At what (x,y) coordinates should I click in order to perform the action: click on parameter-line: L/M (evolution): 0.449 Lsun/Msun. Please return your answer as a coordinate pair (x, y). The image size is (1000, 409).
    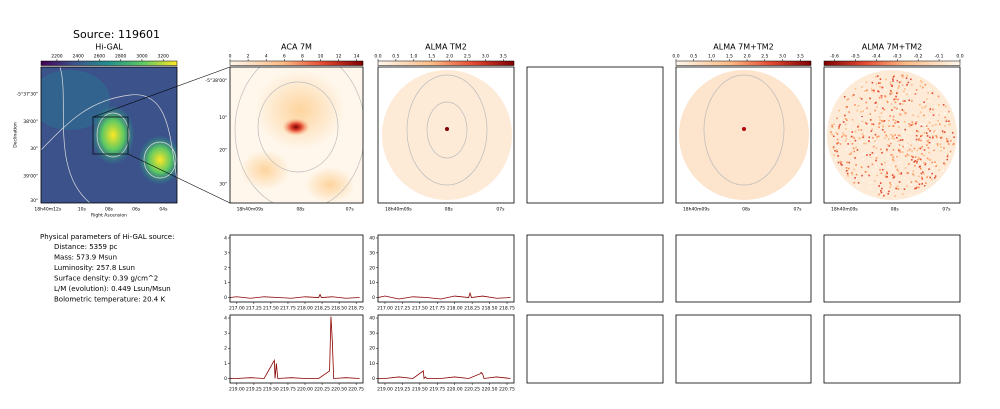
    Looking at the image, I should click on (112, 289).